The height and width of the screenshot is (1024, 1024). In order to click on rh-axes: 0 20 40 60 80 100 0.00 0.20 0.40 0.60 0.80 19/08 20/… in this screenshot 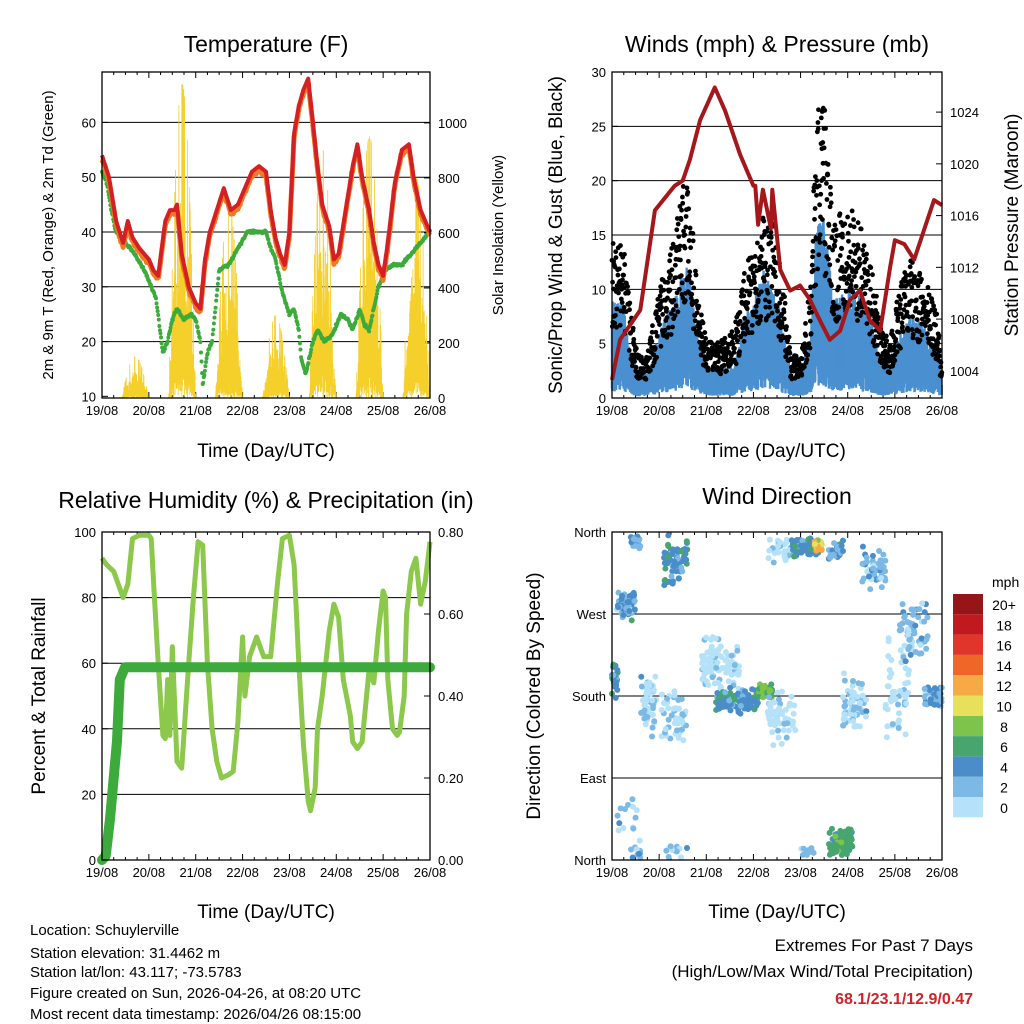, I will do `click(268, 702)`.